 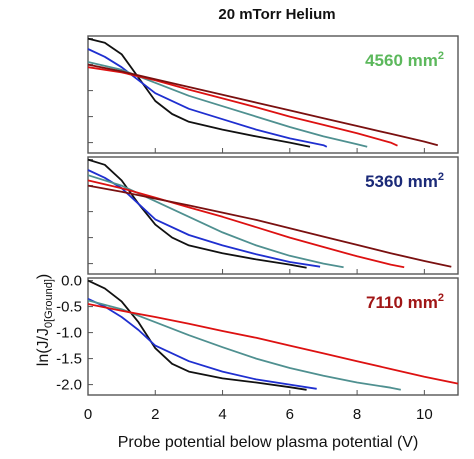 What do you see at coordinates (357, 414) in the screenshot?
I see `x-tick-label: 8` at bounding box center [357, 414].